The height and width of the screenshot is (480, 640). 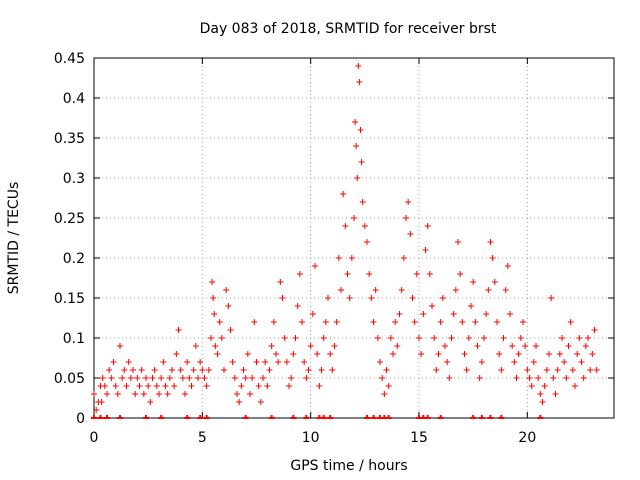 I want to click on y-tick-label: 0.15, so click(x=69, y=299).